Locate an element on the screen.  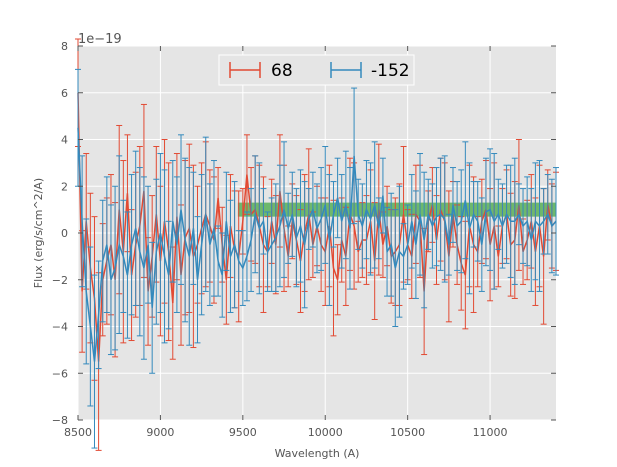
y-tick-label: −4 is located at coordinates (60, 327).